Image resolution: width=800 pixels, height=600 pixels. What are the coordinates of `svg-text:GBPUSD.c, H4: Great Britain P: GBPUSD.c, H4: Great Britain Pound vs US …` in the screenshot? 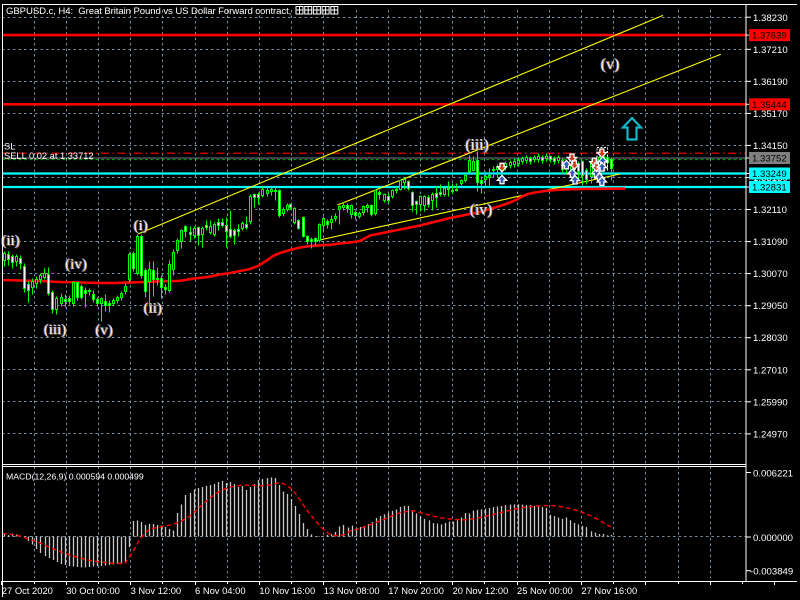 It's located at (148, 11).